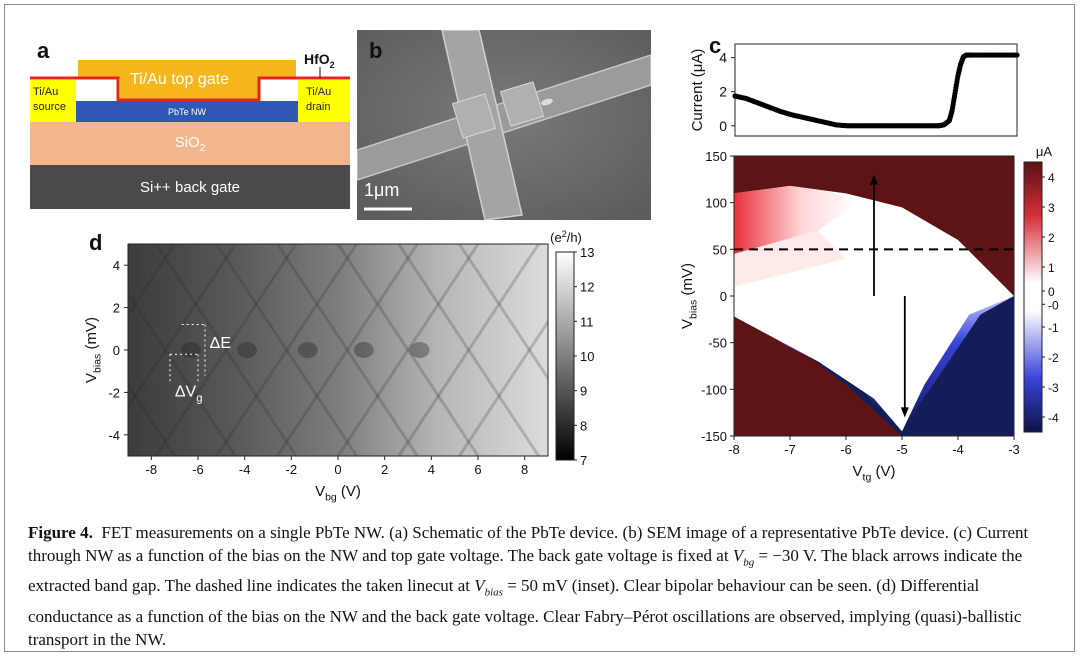 The height and width of the screenshot is (658, 1080). I want to click on sem-wire-tip, so click(547, 102).